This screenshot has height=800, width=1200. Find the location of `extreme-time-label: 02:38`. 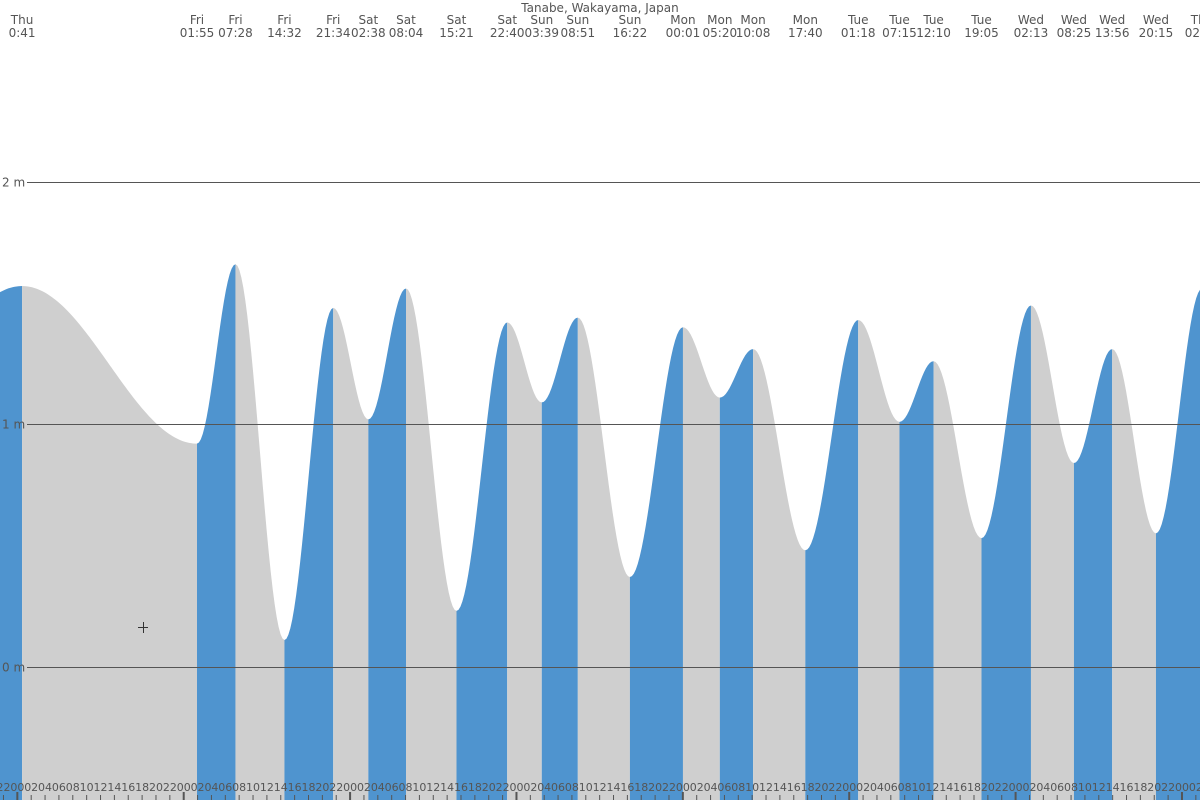

extreme-time-label: 02:38 is located at coordinates (368, 33).